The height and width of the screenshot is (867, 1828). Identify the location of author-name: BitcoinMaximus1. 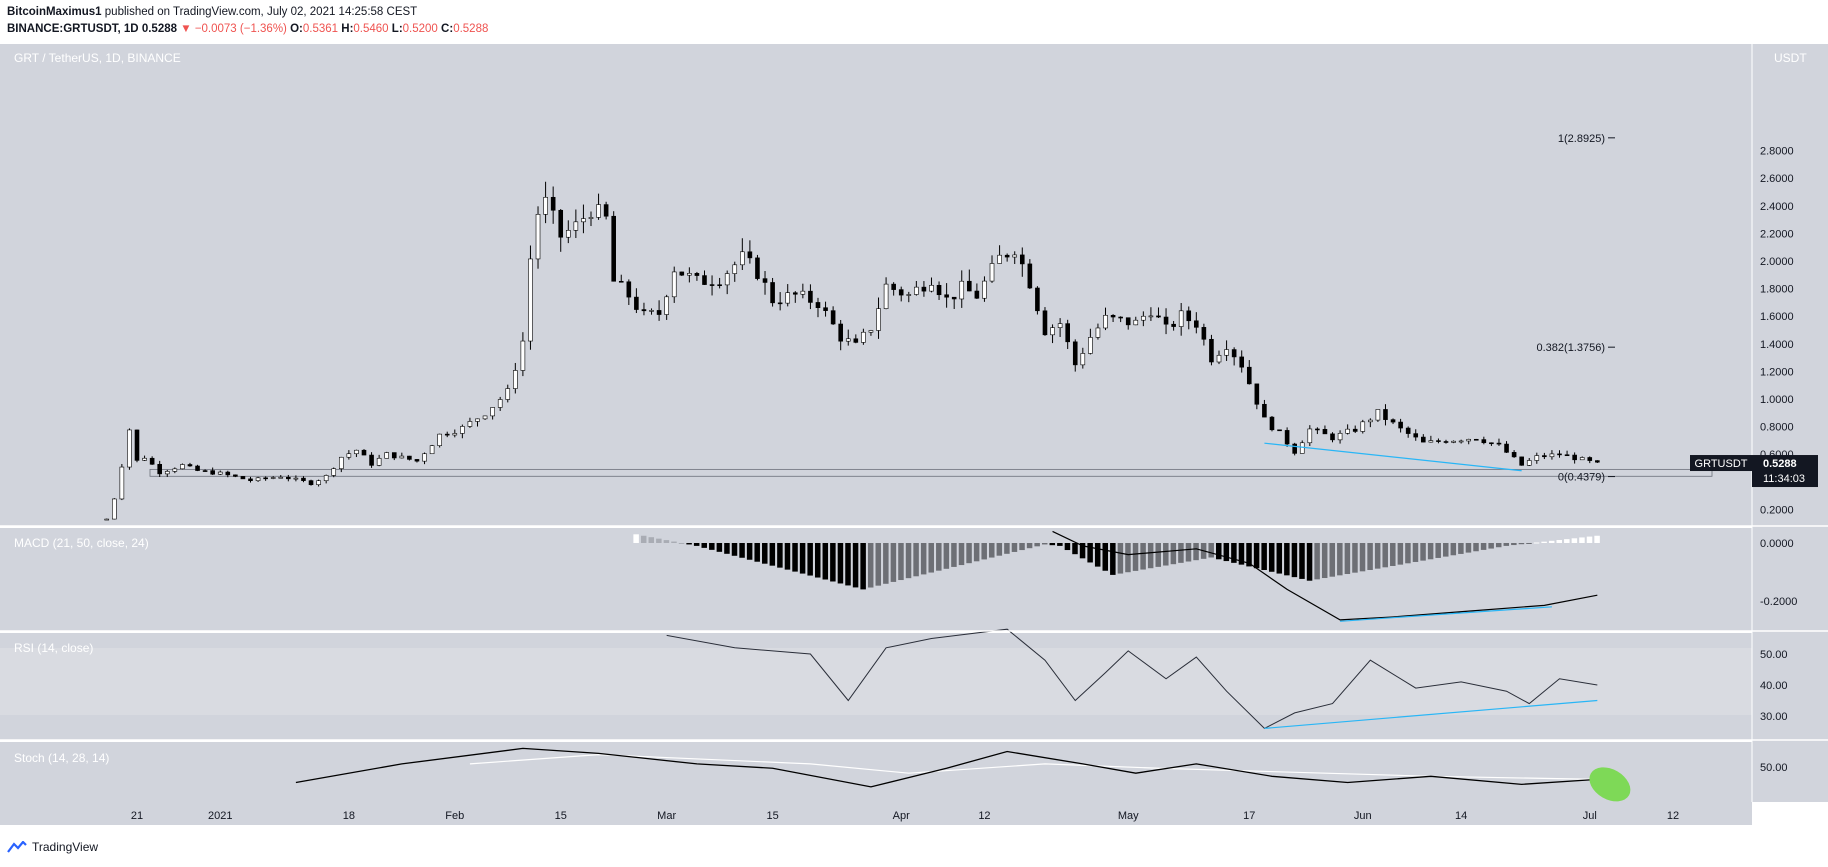
(54, 12).